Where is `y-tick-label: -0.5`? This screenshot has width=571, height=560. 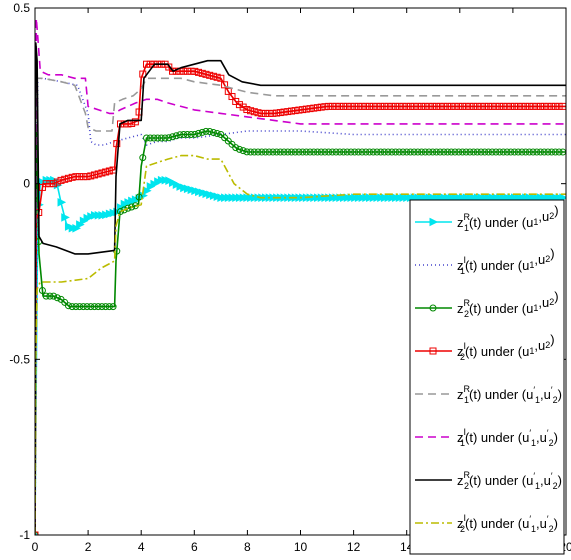 y-tick-label: -0.5 is located at coordinates (19, 359).